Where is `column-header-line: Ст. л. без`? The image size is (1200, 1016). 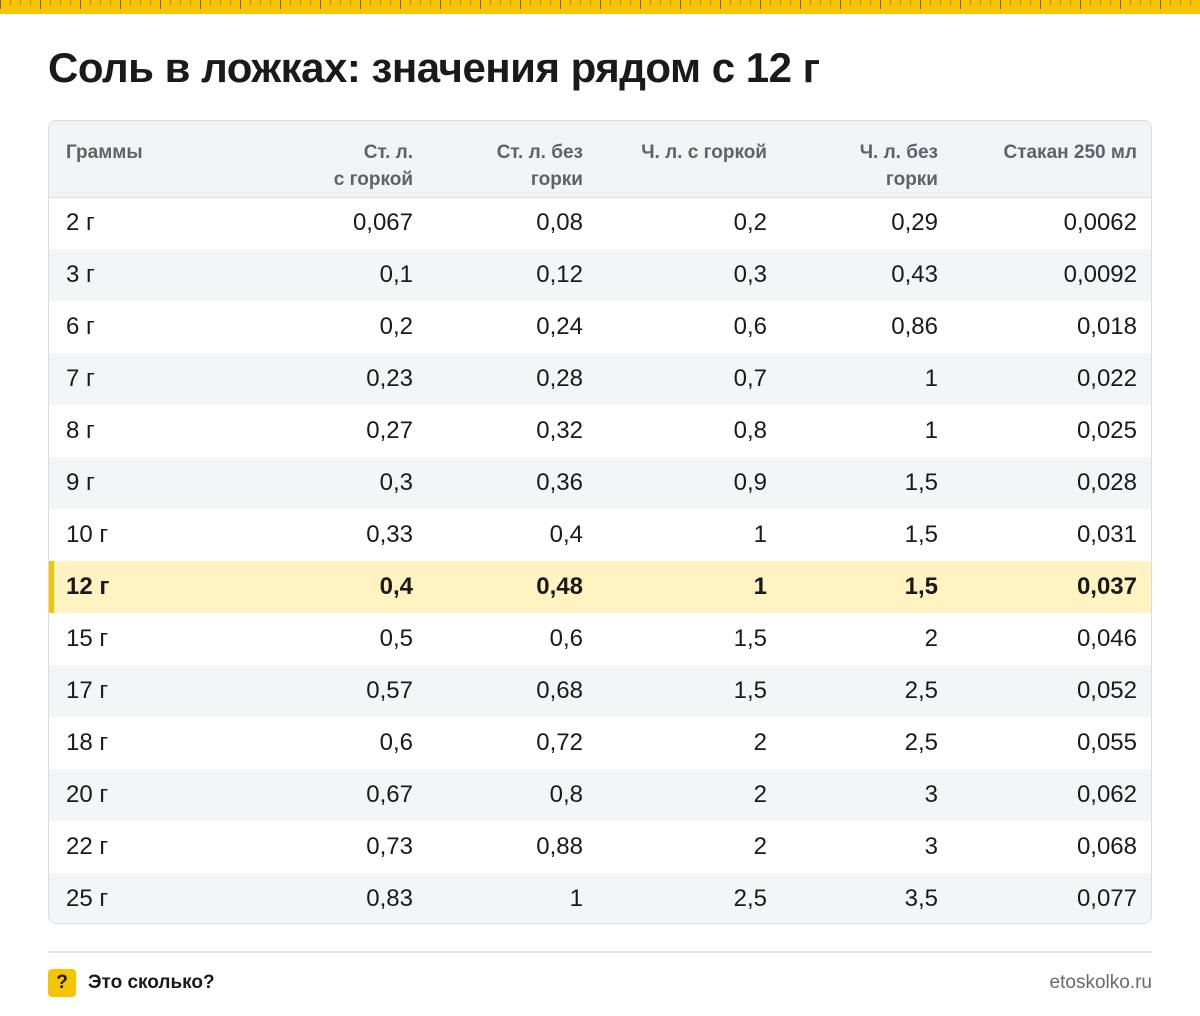
column-header-line: Ст. л. без is located at coordinates (539, 152).